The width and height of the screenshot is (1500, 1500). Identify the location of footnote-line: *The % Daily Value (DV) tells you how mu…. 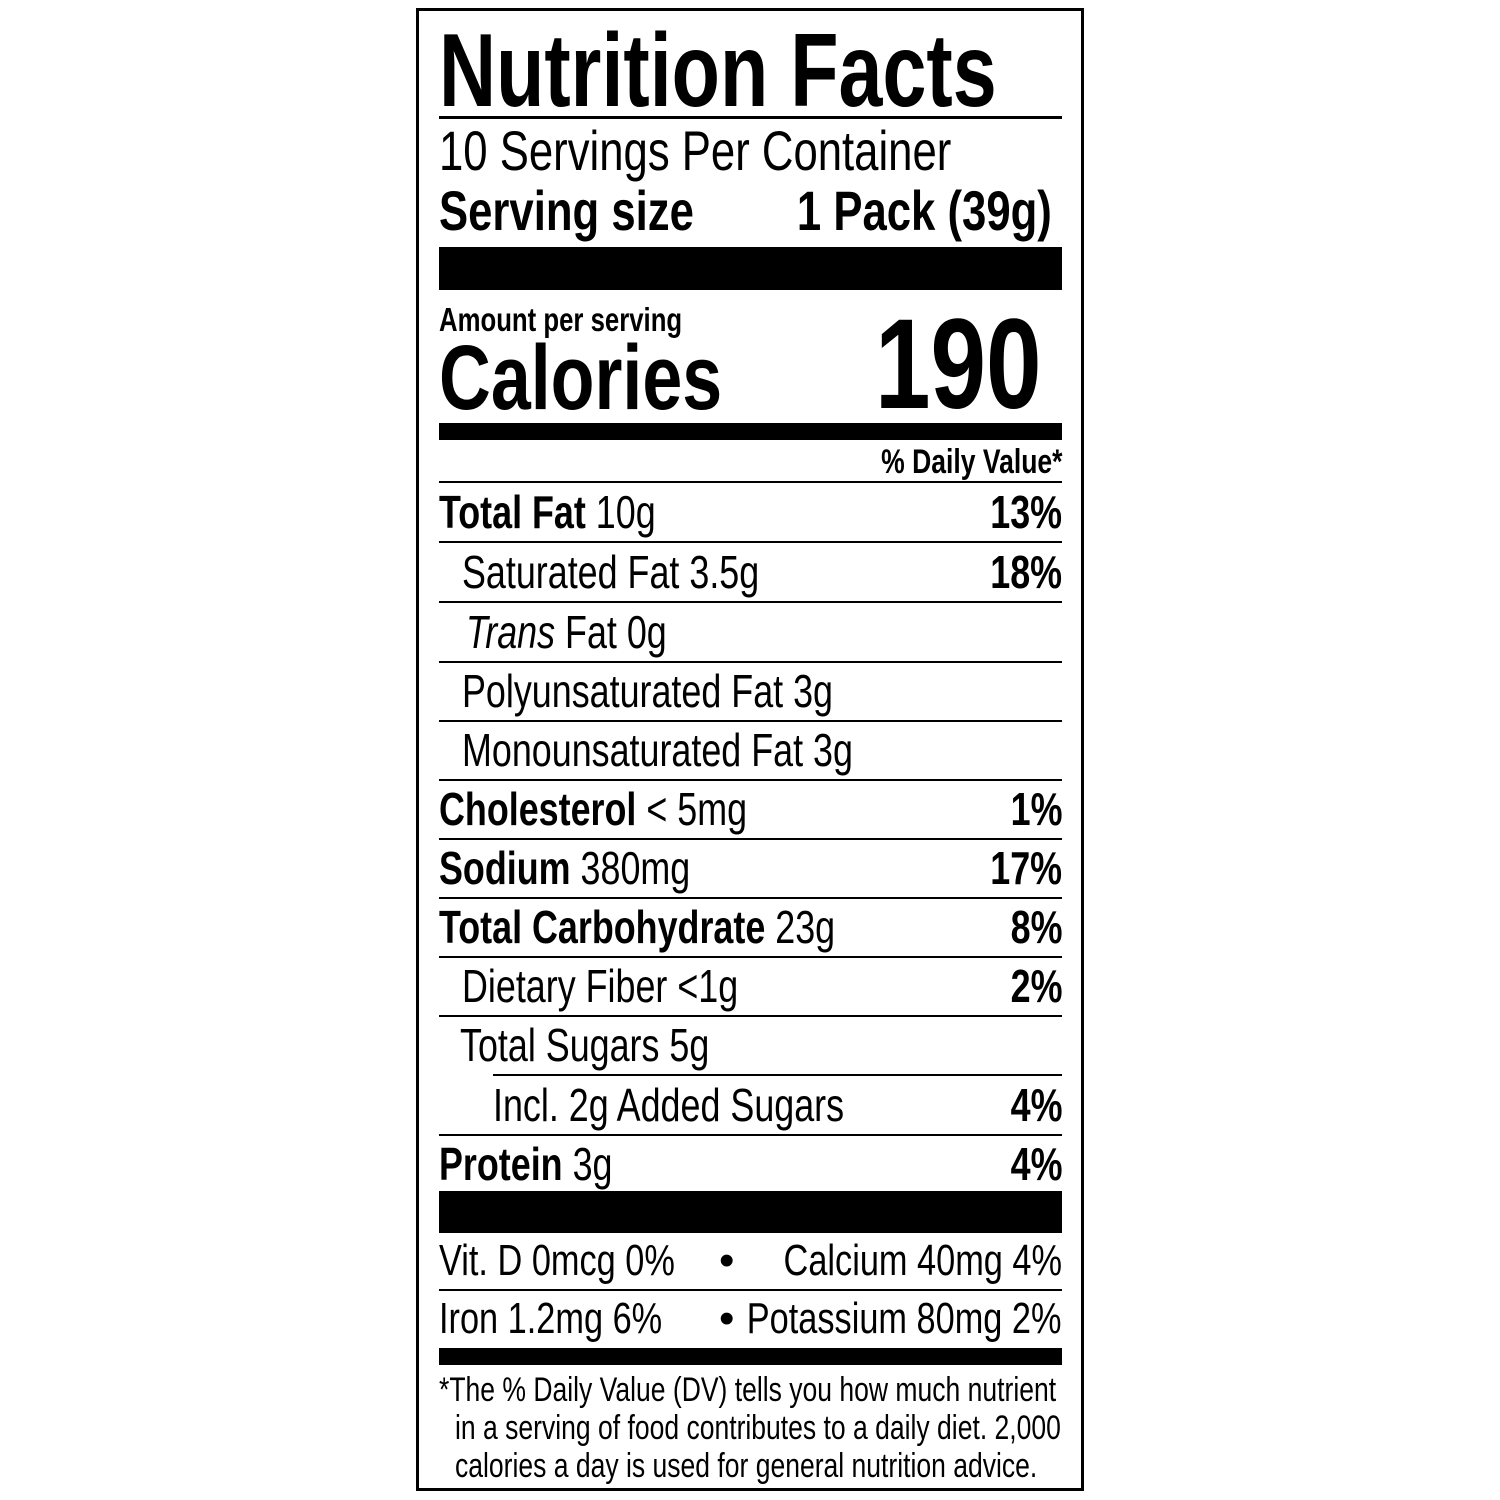
(748, 1390).